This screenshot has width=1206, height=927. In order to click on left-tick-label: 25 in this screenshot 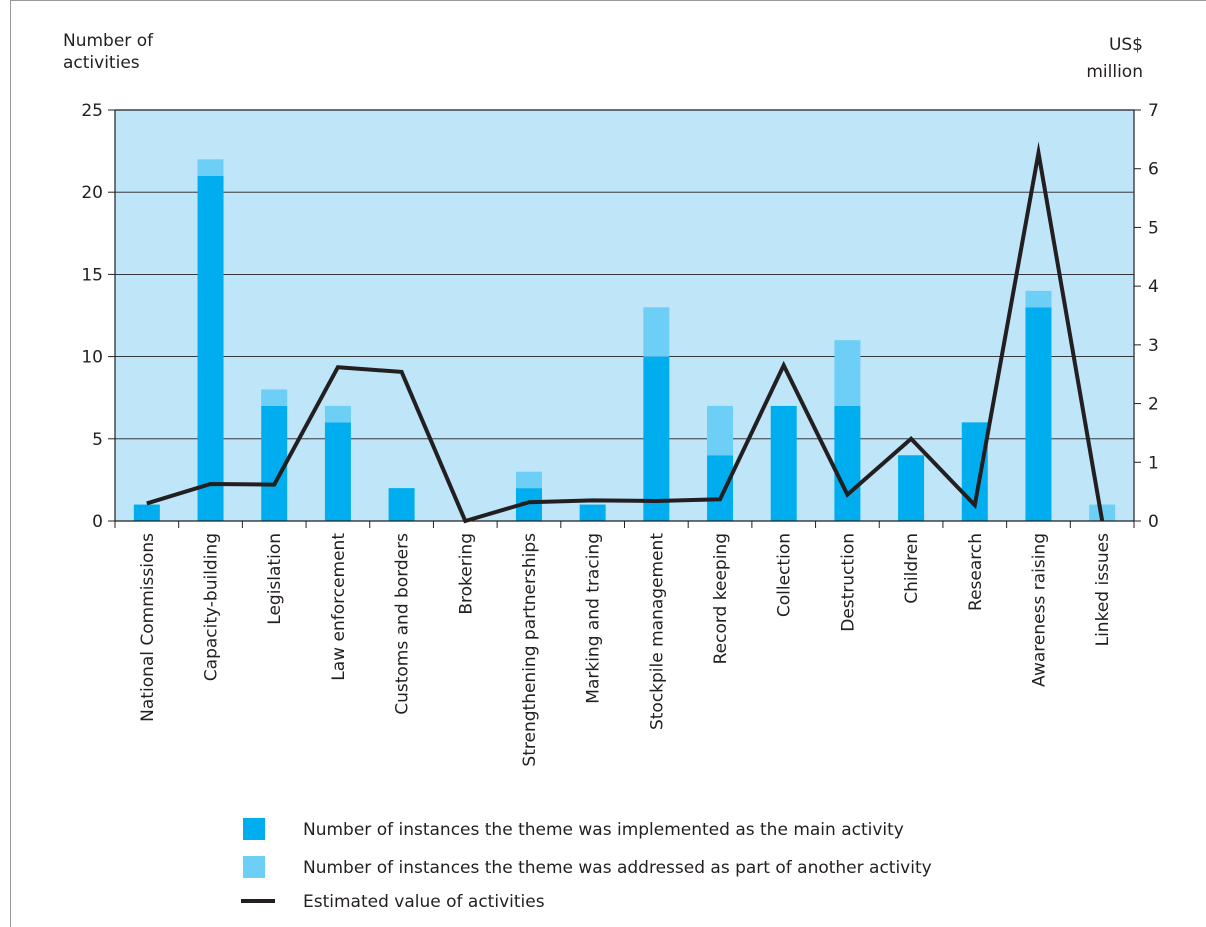, I will do `click(92, 111)`.